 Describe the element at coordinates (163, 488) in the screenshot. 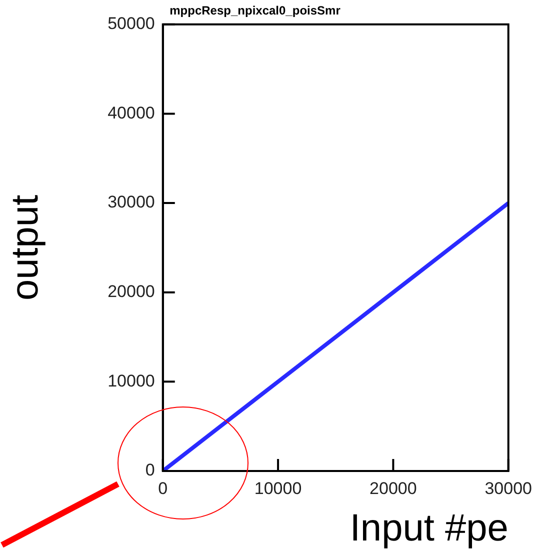

I see `x-tick-label: 0` at that location.